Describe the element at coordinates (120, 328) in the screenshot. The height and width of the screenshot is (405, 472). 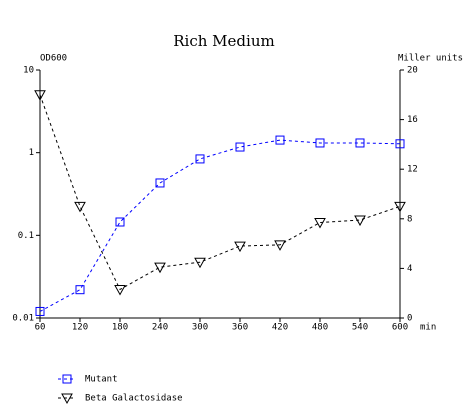
I see `x-tick-label: 180` at that location.